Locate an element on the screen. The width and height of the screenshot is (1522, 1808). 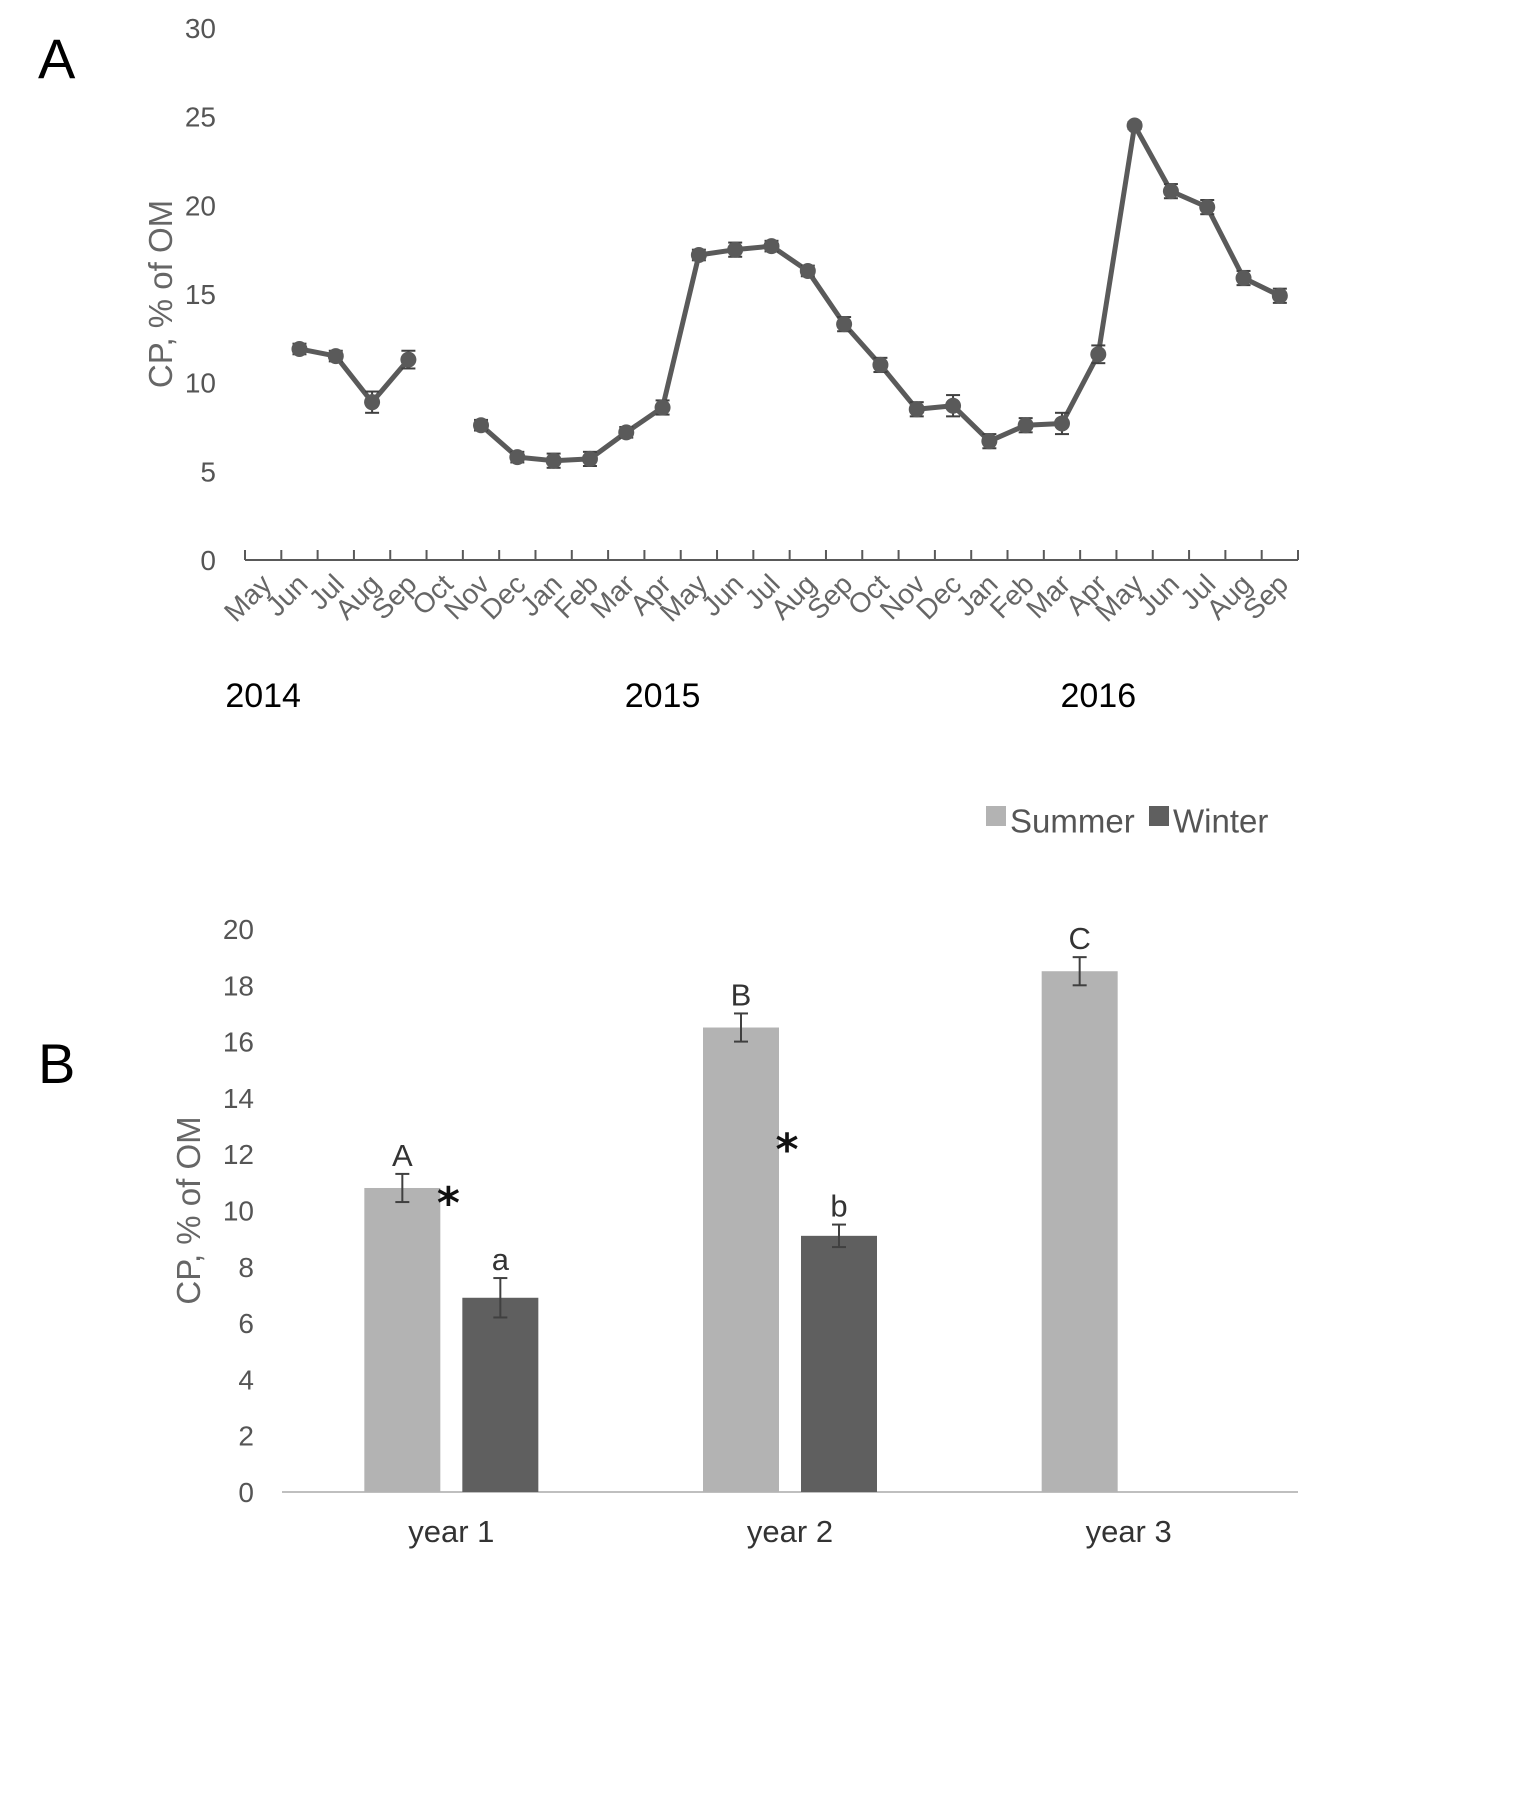
legend-swatch-summer is located at coordinates (996, 816).